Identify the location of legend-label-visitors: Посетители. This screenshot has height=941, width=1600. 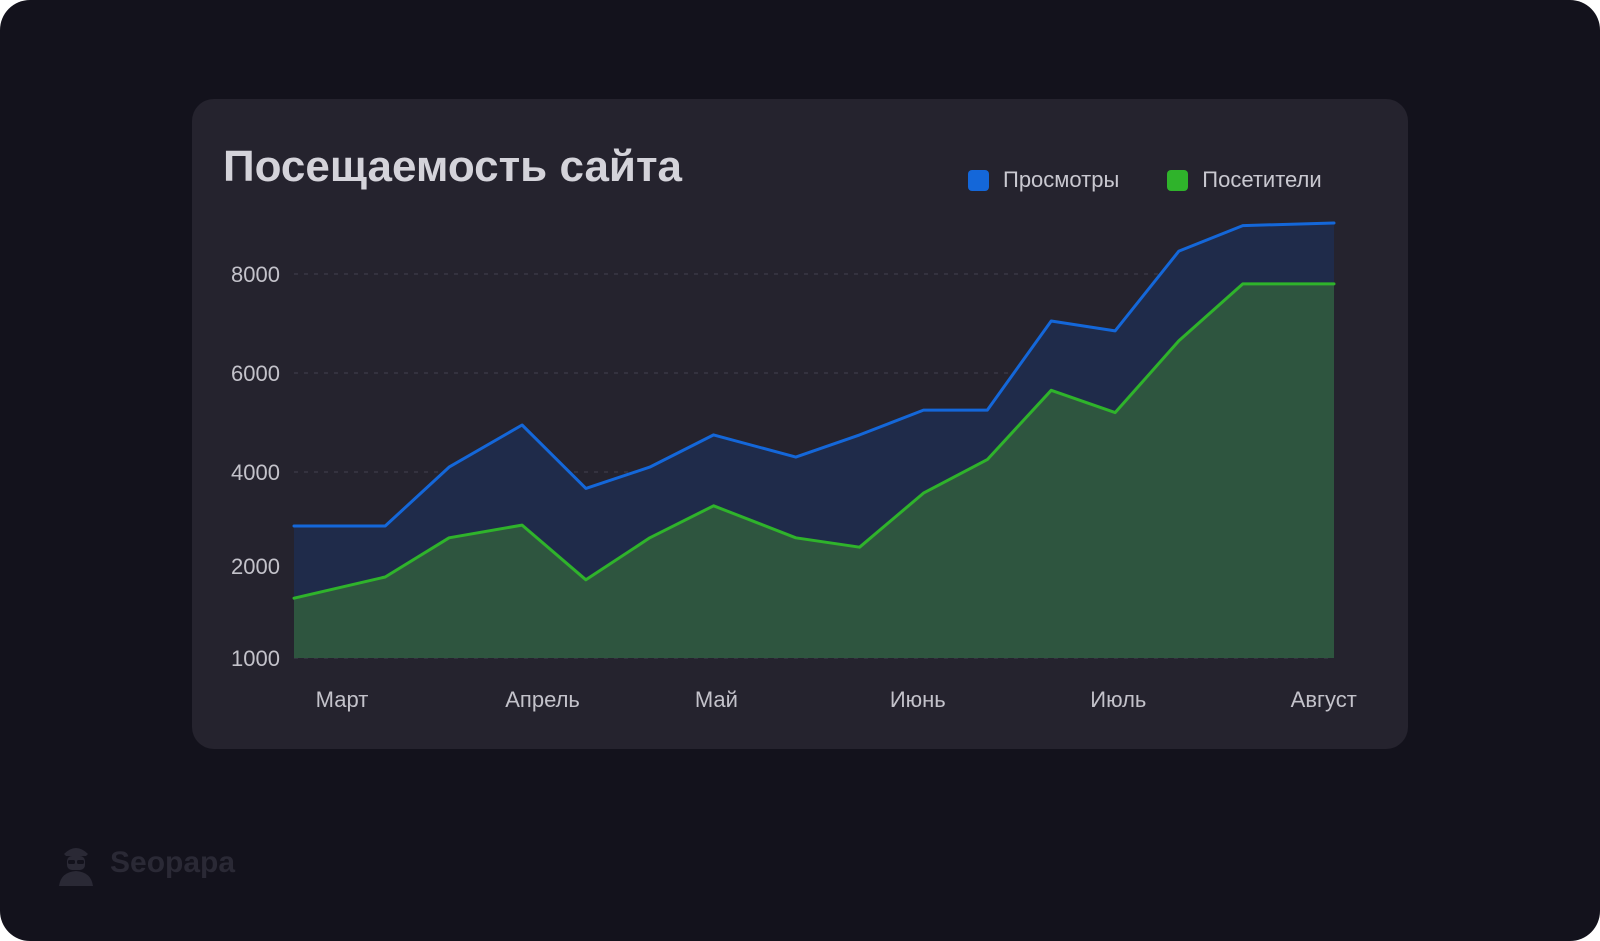
(1262, 179).